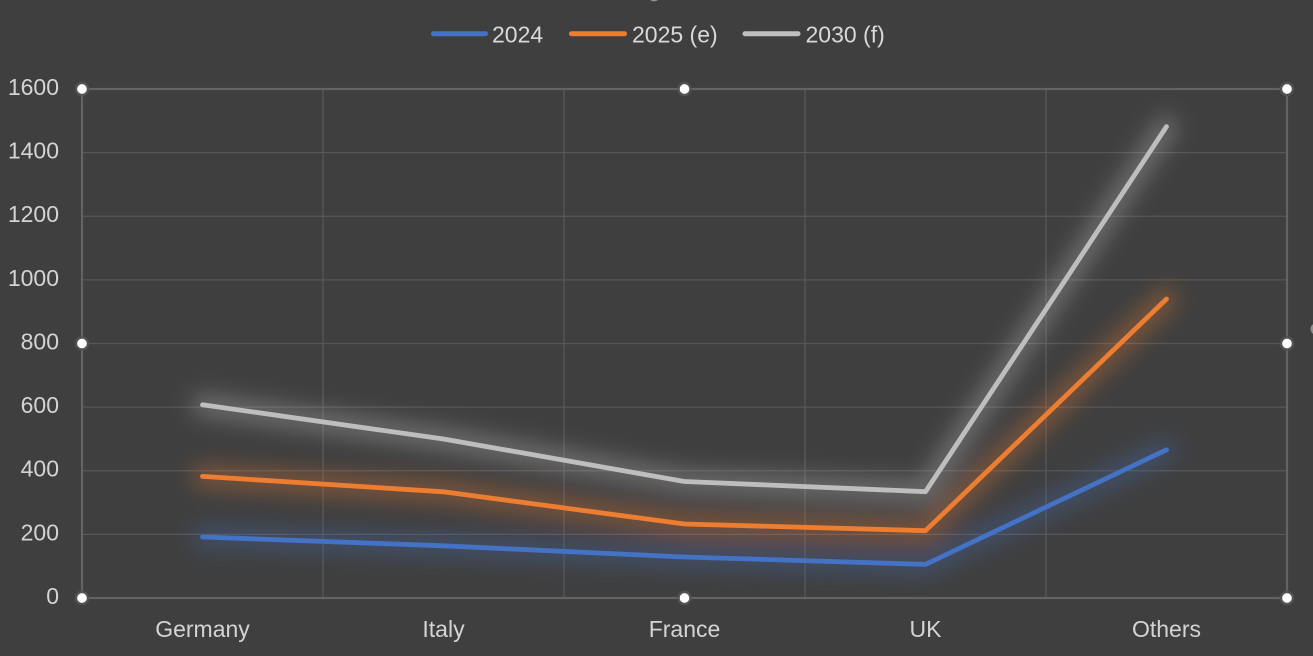  What do you see at coordinates (926, 629) in the screenshot?
I see `svg-text: UK` at bounding box center [926, 629].